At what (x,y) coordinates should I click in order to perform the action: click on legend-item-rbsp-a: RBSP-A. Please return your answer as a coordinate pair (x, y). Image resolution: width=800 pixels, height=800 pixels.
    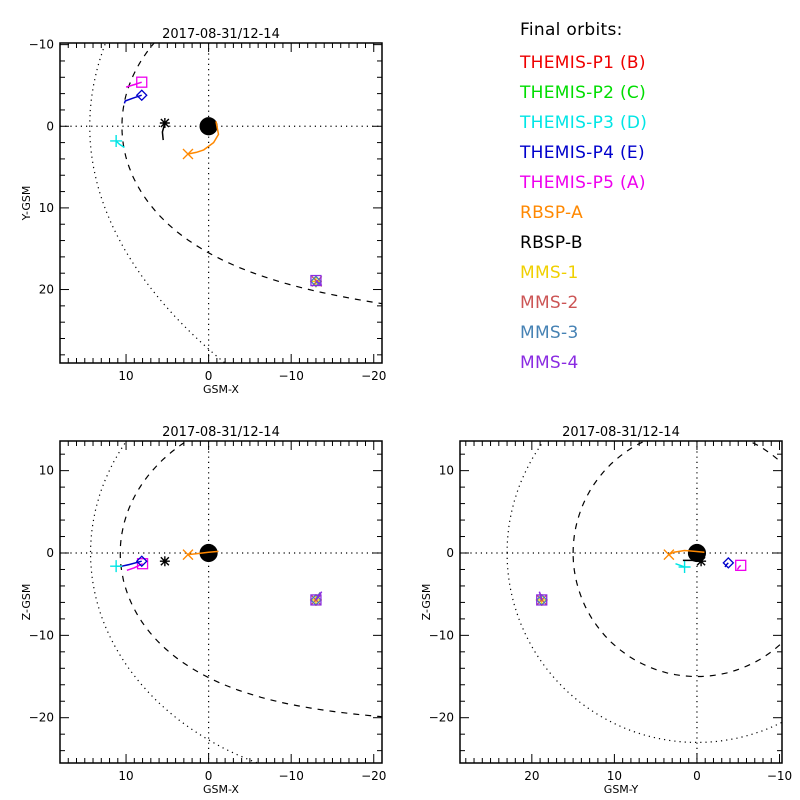
    Looking at the image, I should click on (552, 213).